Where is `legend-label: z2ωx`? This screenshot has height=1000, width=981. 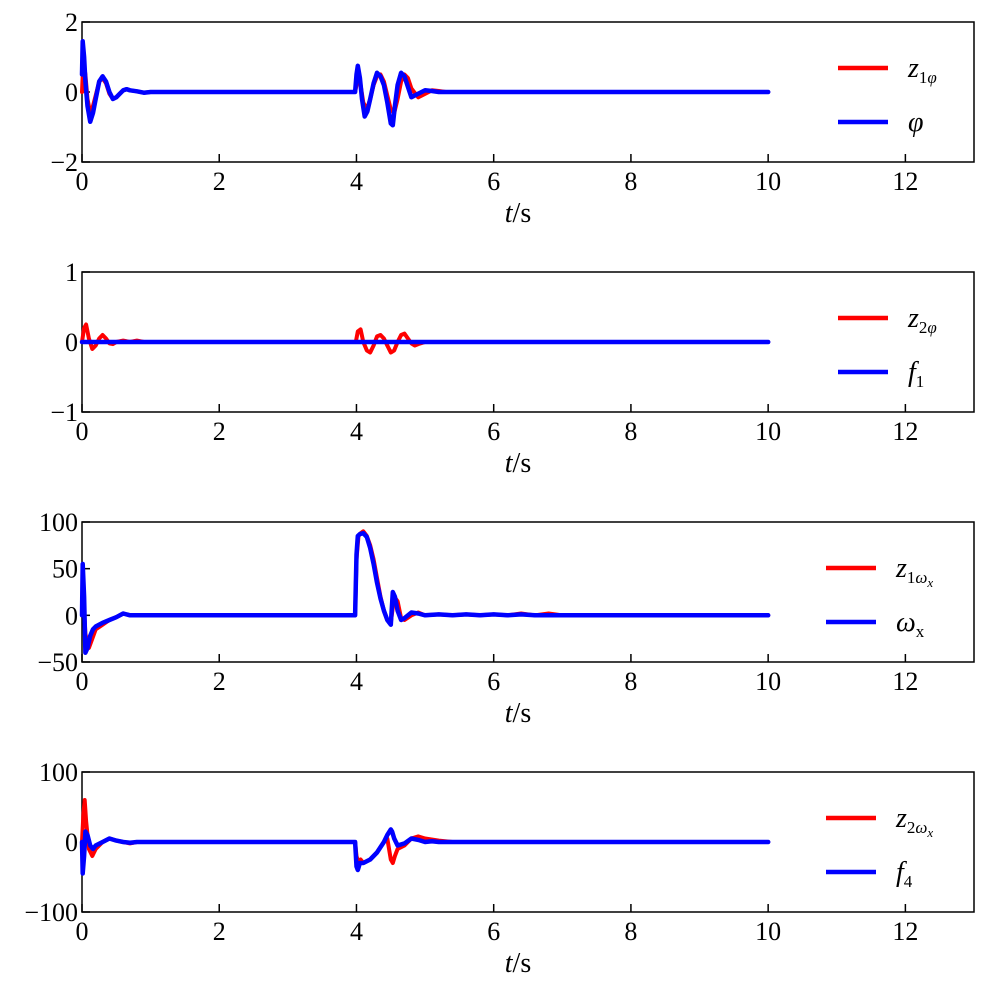 legend-label: z2ωx is located at coordinates (914, 821).